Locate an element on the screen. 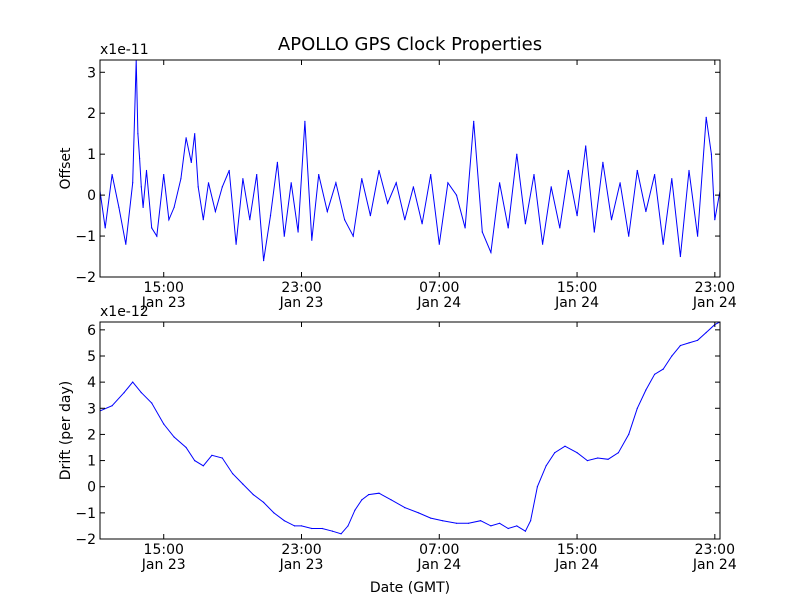 The width and height of the screenshot is (800, 600). y-tick-label: −1 is located at coordinates (85, 514).